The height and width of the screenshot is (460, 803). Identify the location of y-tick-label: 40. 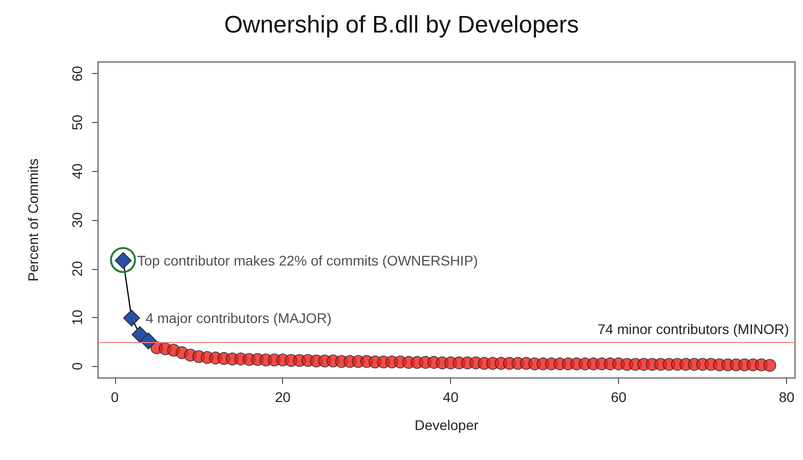
(77, 171).